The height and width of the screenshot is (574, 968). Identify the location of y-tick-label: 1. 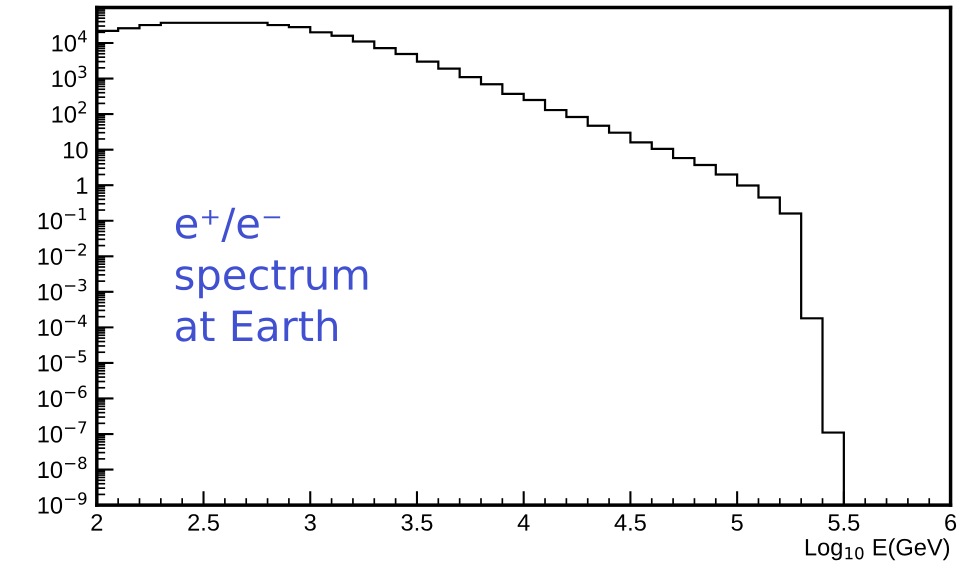
(82, 186).